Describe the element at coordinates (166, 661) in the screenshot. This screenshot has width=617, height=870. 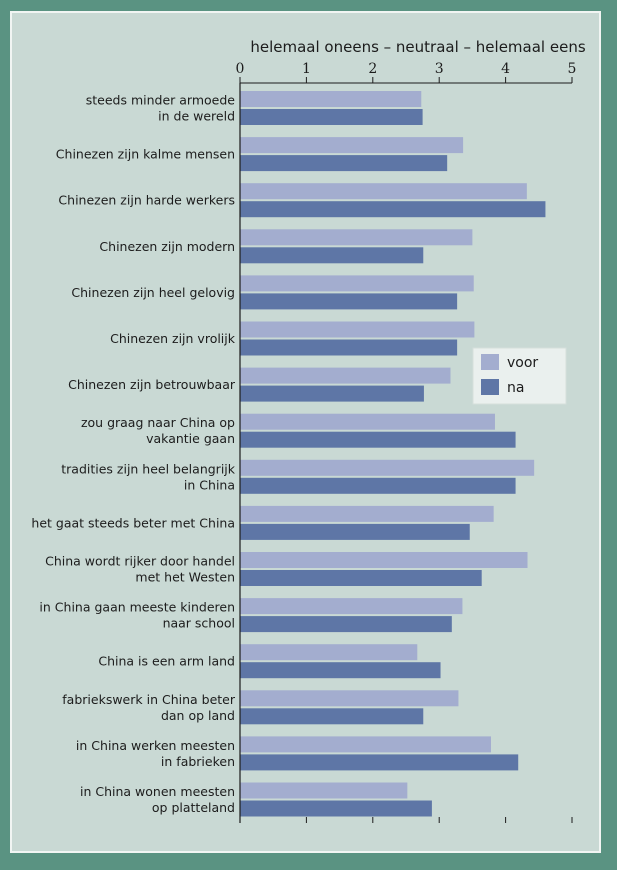
I see `category-label: China is een arm land` at that location.